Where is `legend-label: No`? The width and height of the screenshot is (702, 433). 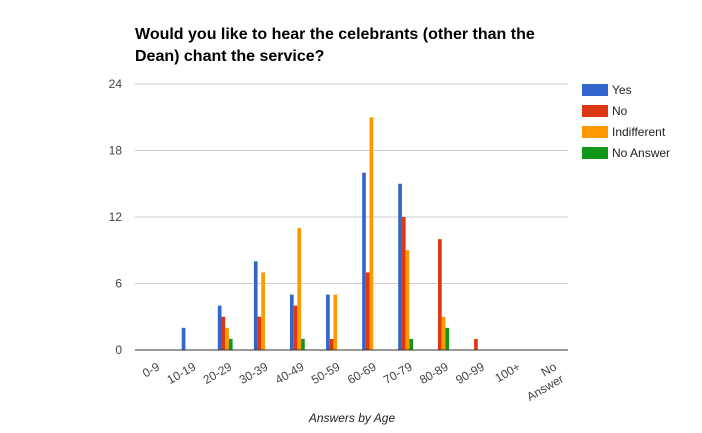 legend-label: No is located at coordinates (620, 111).